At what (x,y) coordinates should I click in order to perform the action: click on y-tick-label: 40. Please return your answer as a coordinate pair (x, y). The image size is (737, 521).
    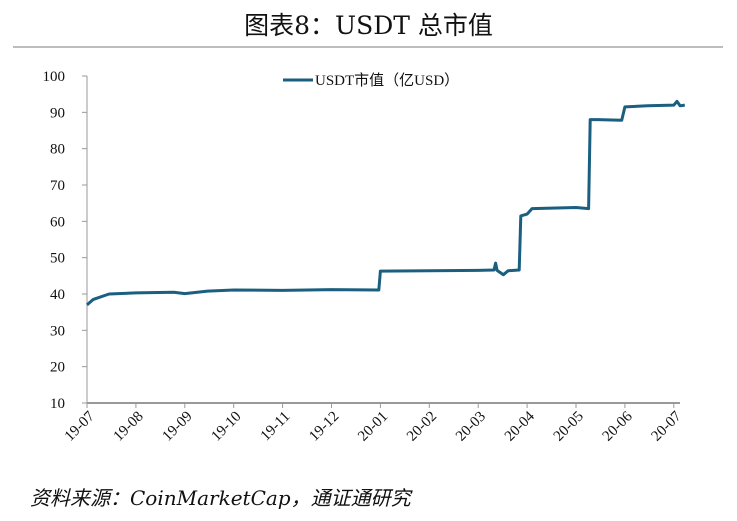
    Looking at the image, I should click on (57, 295).